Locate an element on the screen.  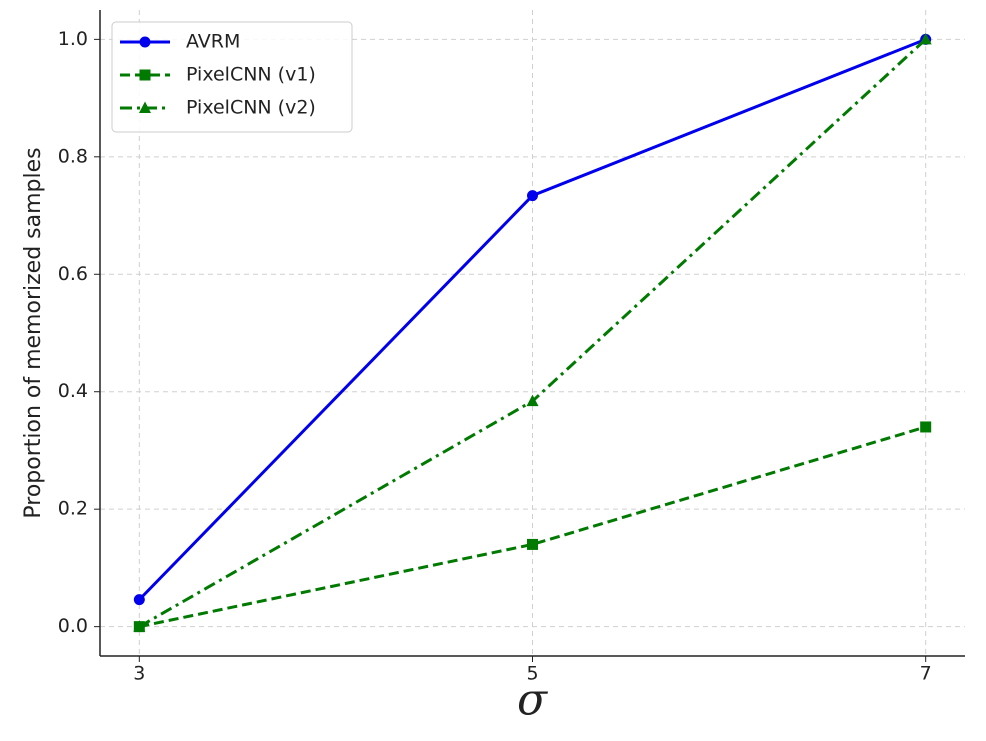
y-tick-label: 0.4 is located at coordinates (73, 391).